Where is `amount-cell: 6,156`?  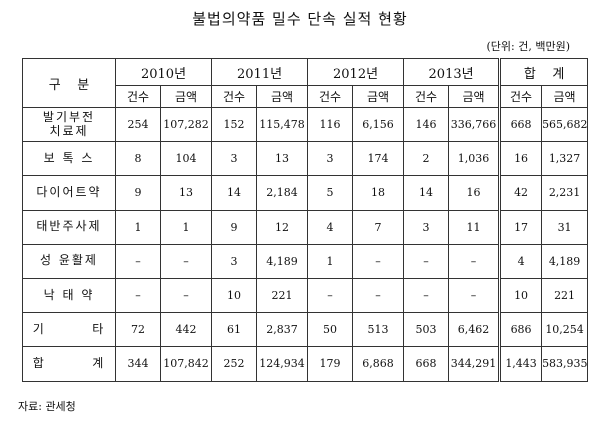 amount-cell: 6,156 is located at coordinates (378, 124).